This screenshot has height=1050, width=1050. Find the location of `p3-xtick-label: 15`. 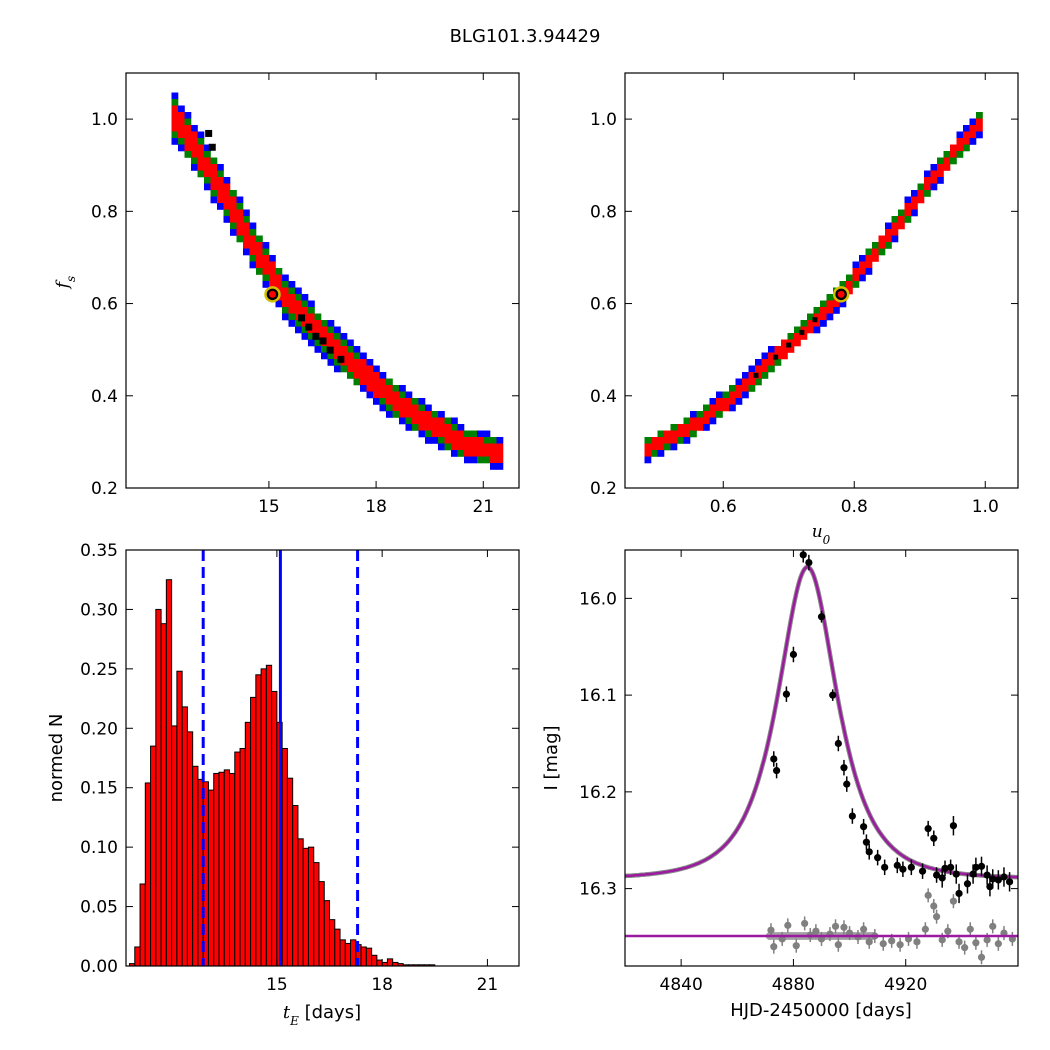

p3-xtick-label: 15 is located at coordinates (277, 985).